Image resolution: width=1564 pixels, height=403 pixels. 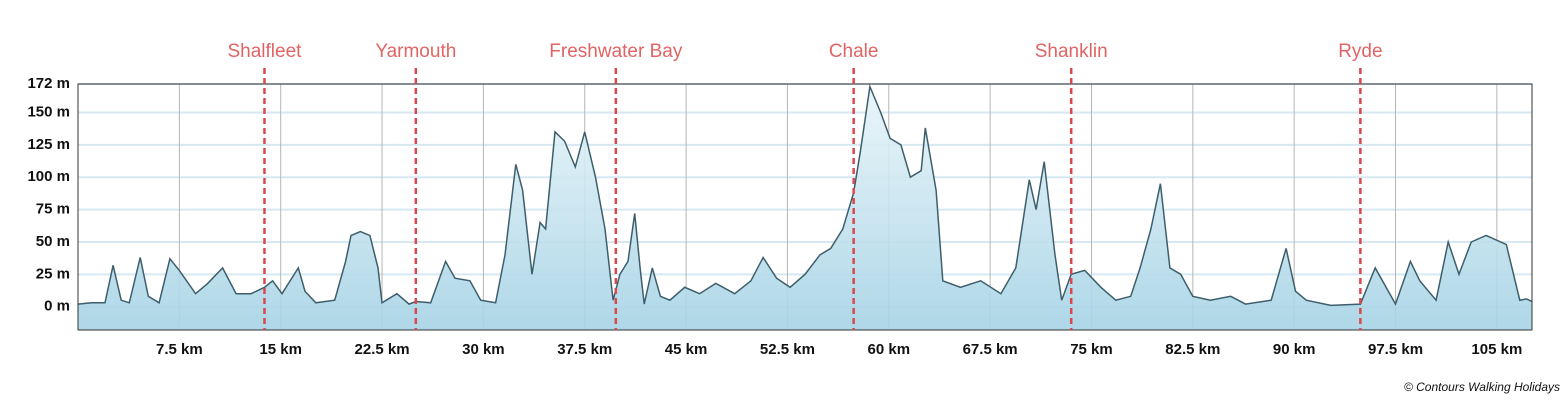 What do you see at coordinates (584, 349) in the screenshot?
I see `x-tick-label: 37.5 km` at bounding box center [584, 349].